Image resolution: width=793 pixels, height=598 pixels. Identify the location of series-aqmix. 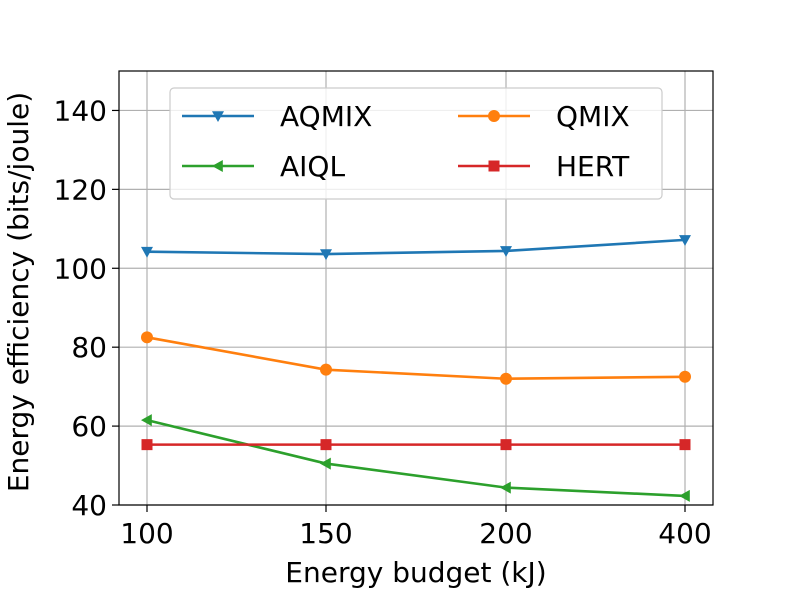
(416, 248).